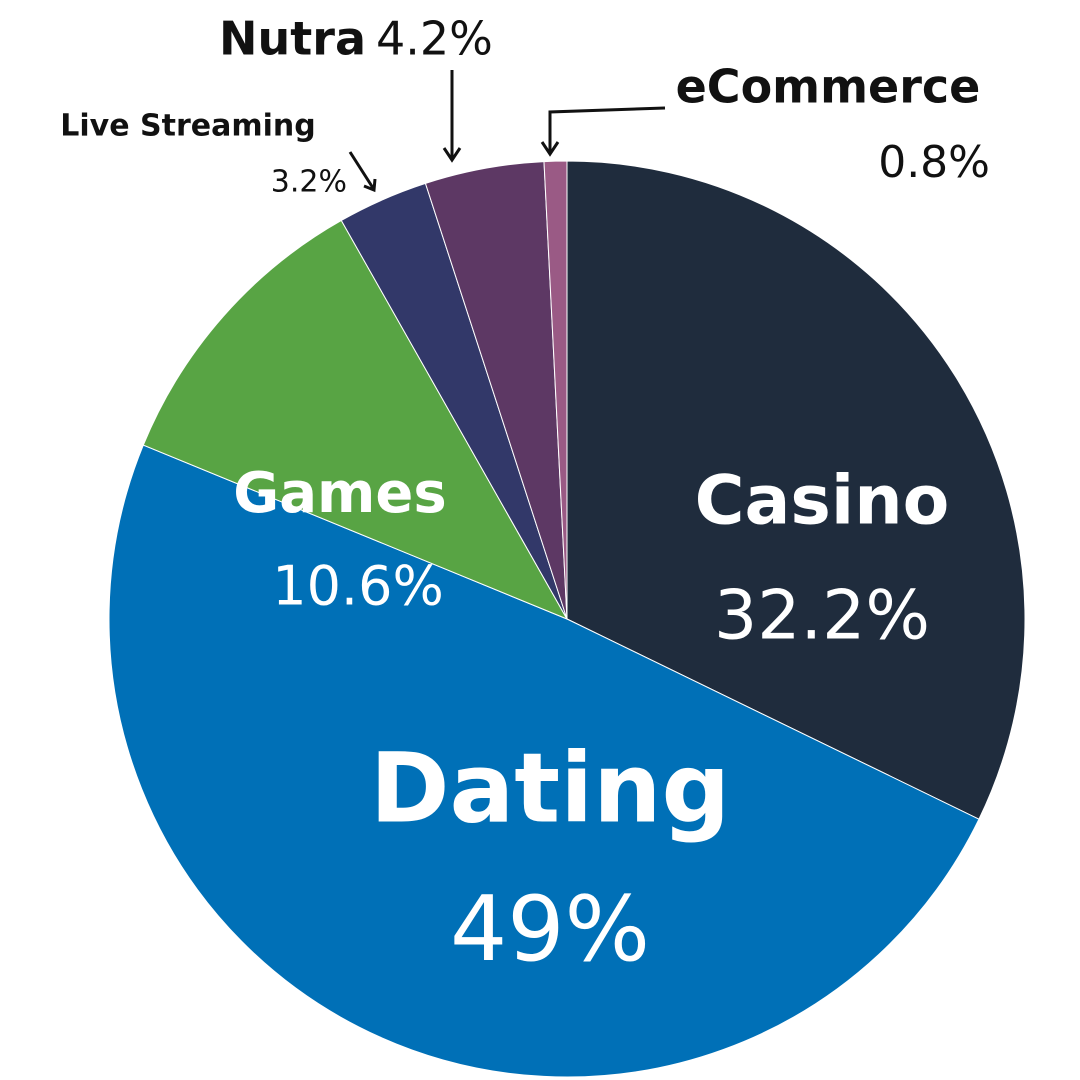 Image resolution: width=1080 pixels, height=1080 pixels. What do you see at coordinates (339, 493) in the screenshot?
I see `slice-label: Games` at bounding box center [339, 493].